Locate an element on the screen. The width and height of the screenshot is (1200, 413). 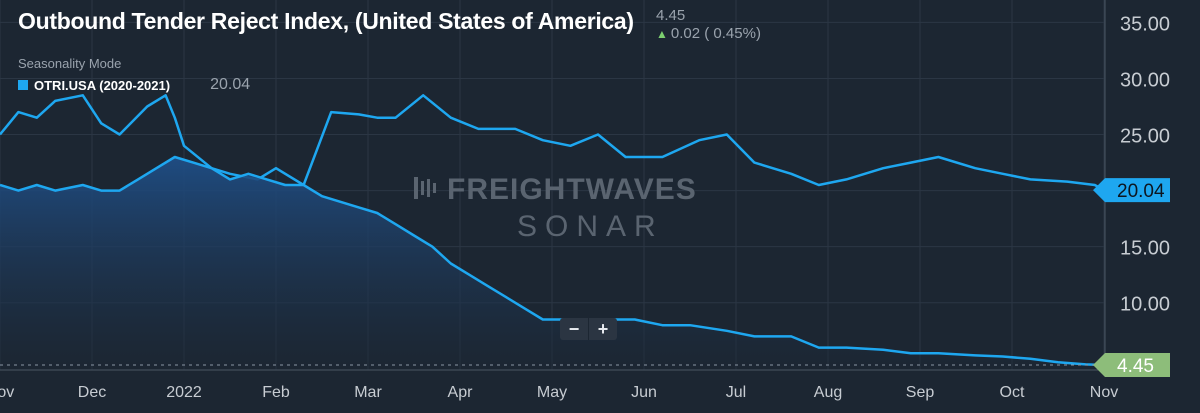
x-tick-label: Sep is located at coordinates (920, 392).